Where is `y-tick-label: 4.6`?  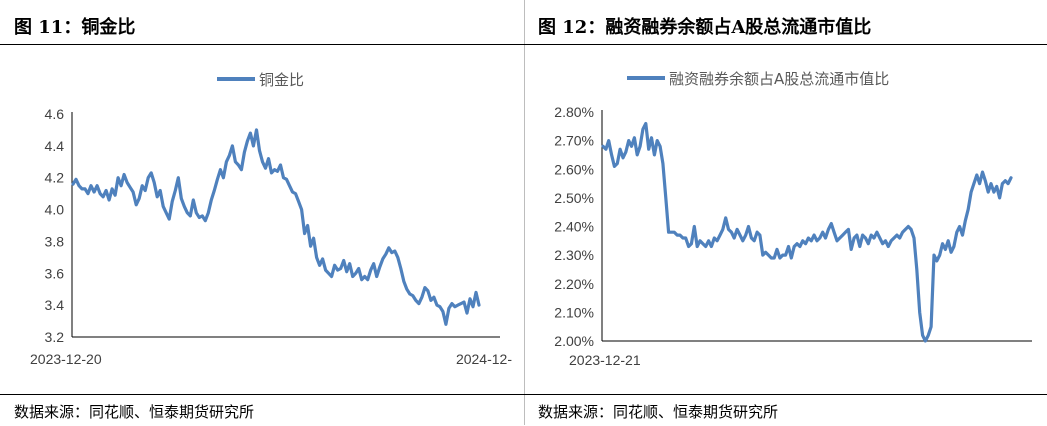
y-tick-label: 4.6 is located at coordinates (55, 114).